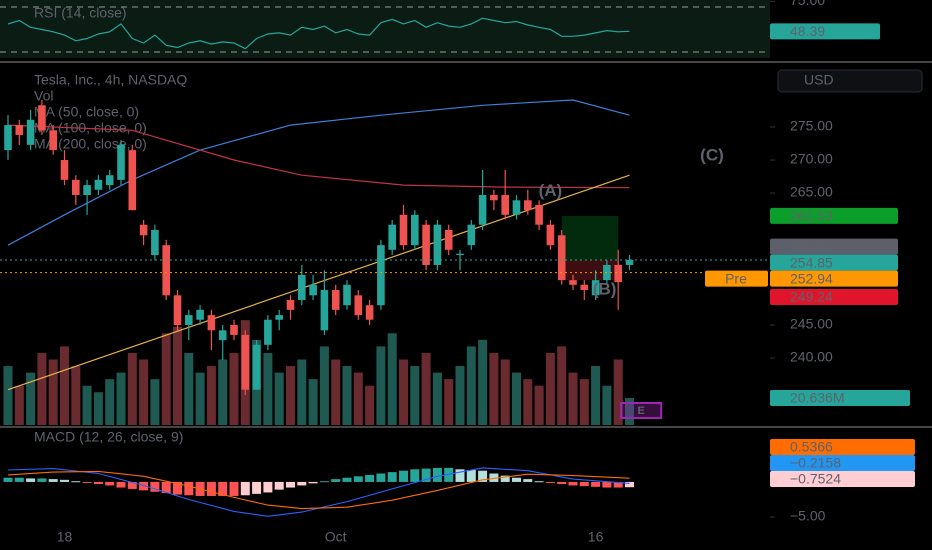  I want to click on currency-button-bg, so click(850, 81).